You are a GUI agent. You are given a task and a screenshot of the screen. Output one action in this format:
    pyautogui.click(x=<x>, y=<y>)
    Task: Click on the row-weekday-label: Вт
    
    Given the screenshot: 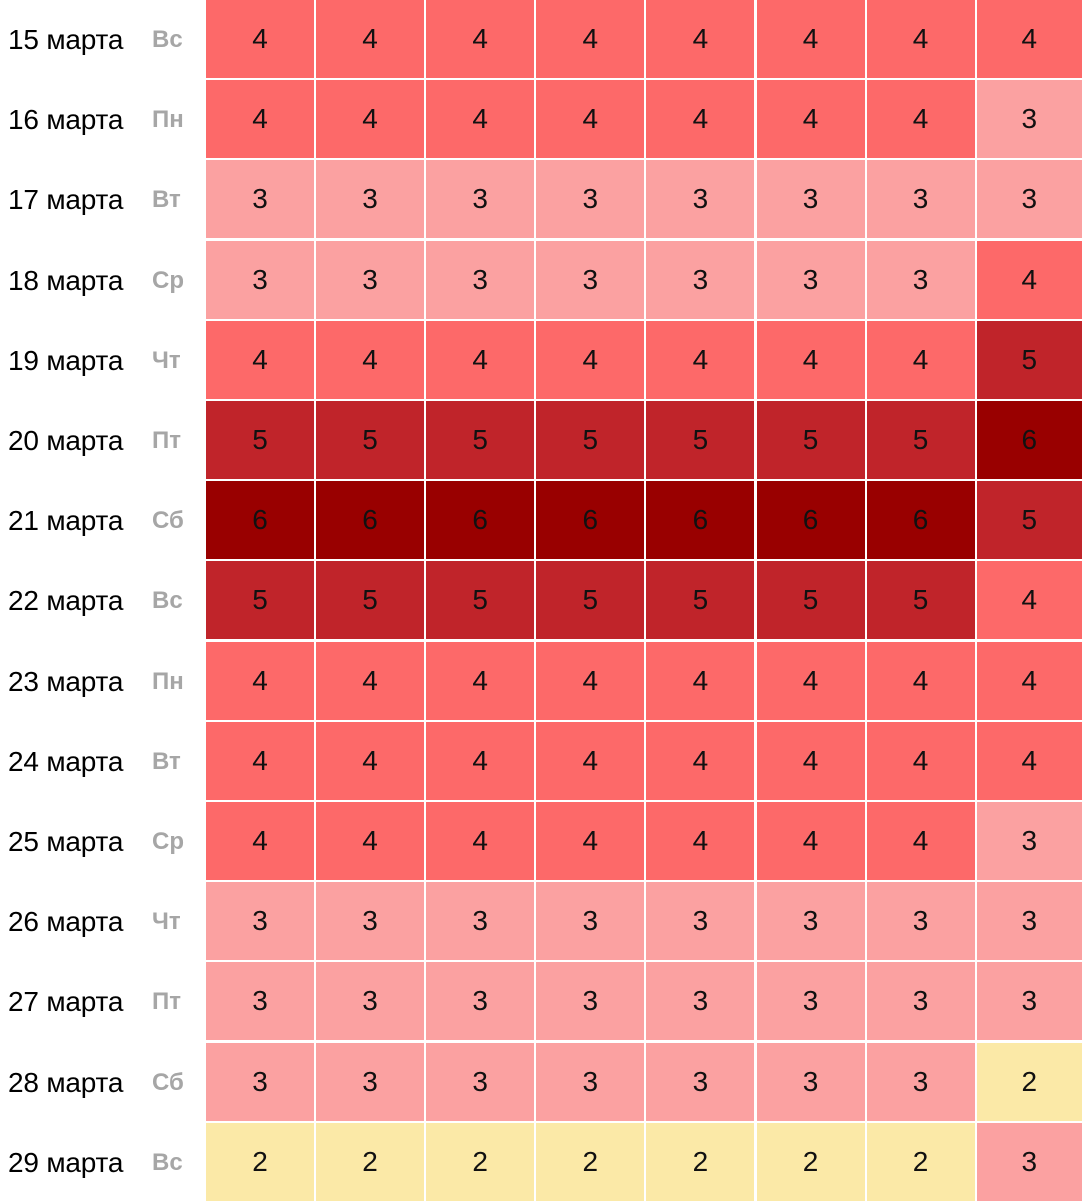 What is the action you would take?
    pyautogui.click(x=166, y=761)
    